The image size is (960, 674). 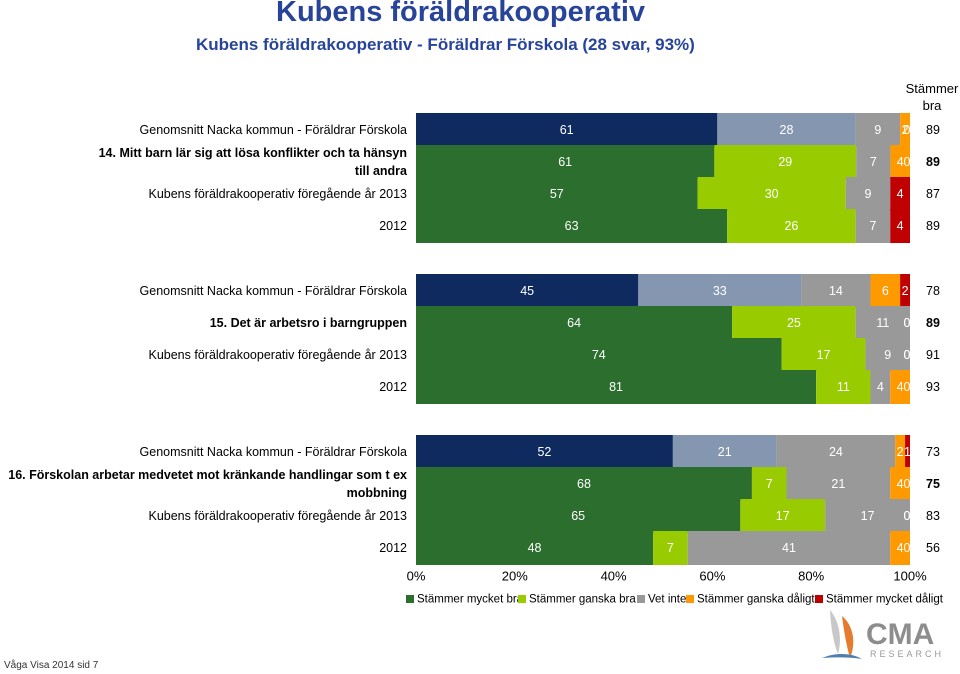 What do you see at coordinates (842, 634) in the screenshot?
I see `sail-icon` at bounding box center [842, 634].